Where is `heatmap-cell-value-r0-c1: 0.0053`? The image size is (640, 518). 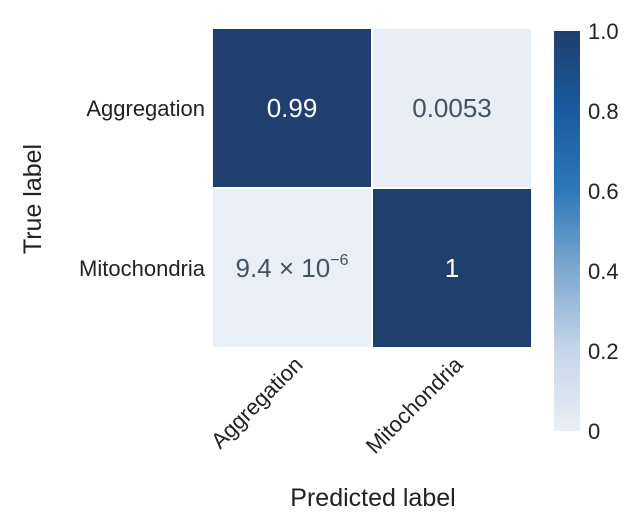 heatmap-cell-value-r0-c1: 0.0053 is located at coordinates (452, 108).